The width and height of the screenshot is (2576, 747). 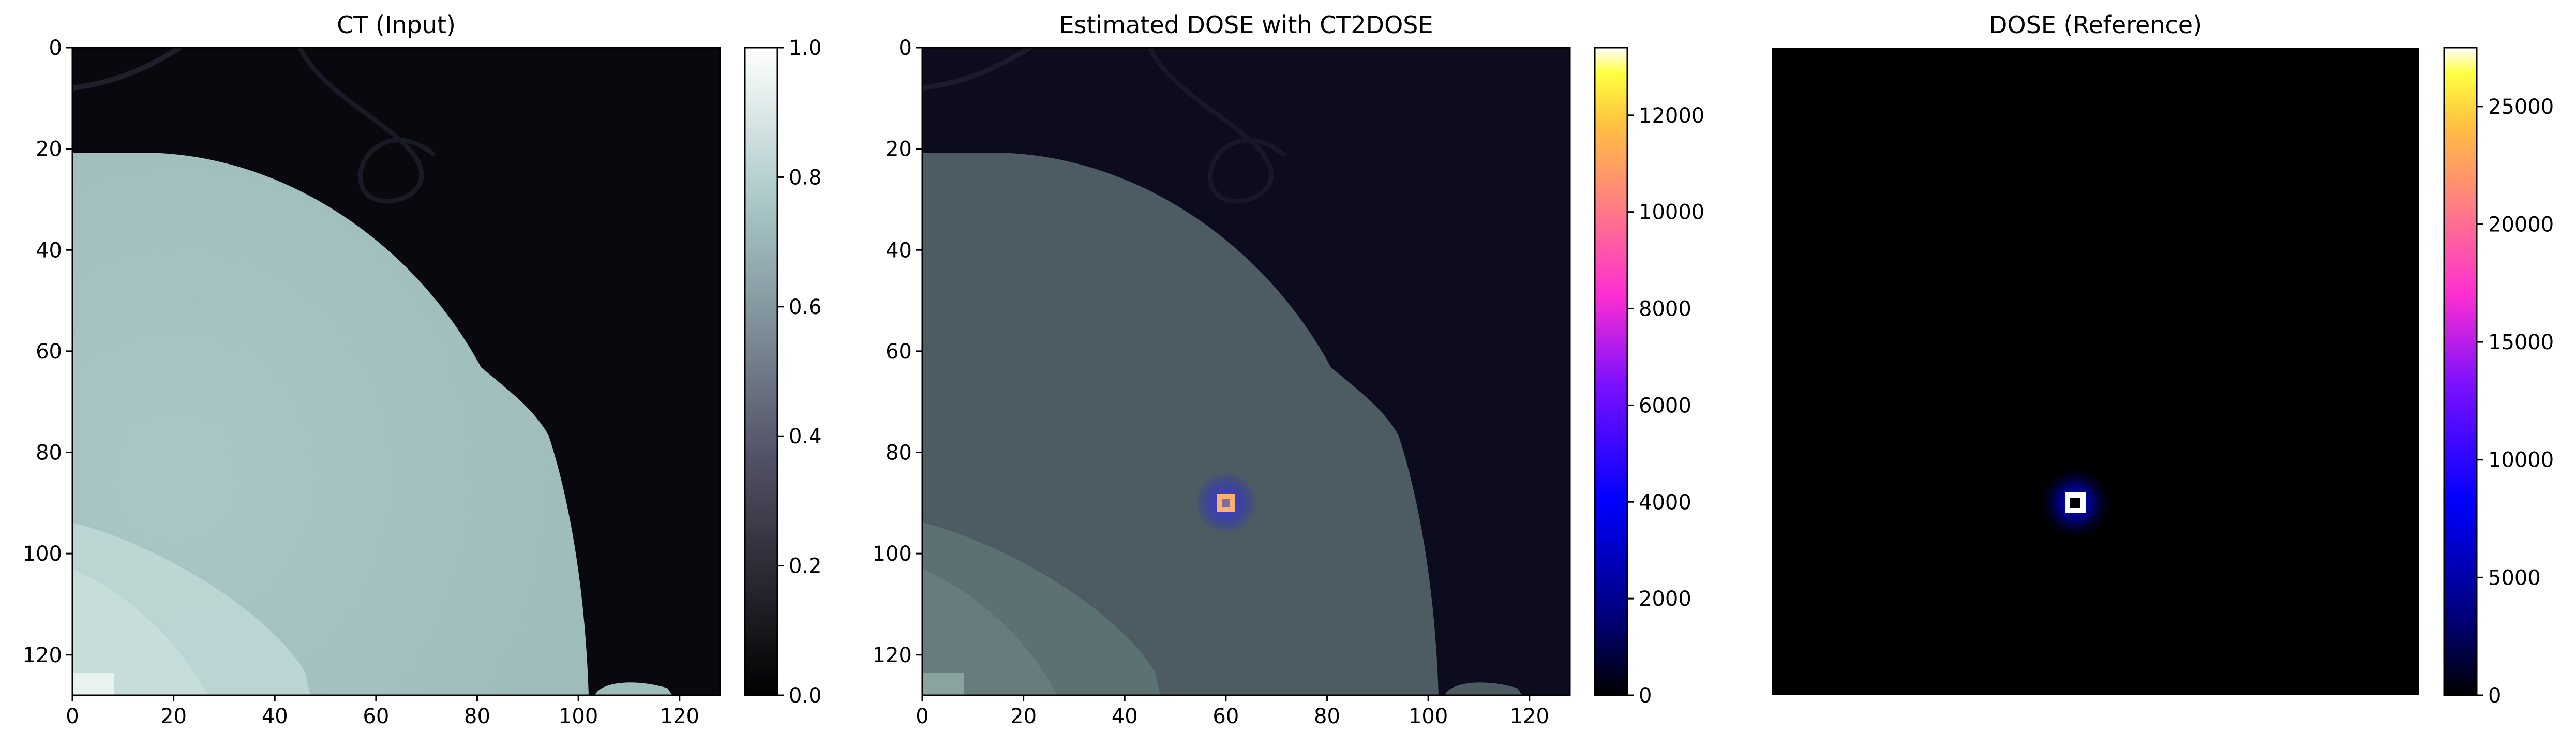 I want to click on colorbar-tick-label: 5000, so click(x=2514, y=578).